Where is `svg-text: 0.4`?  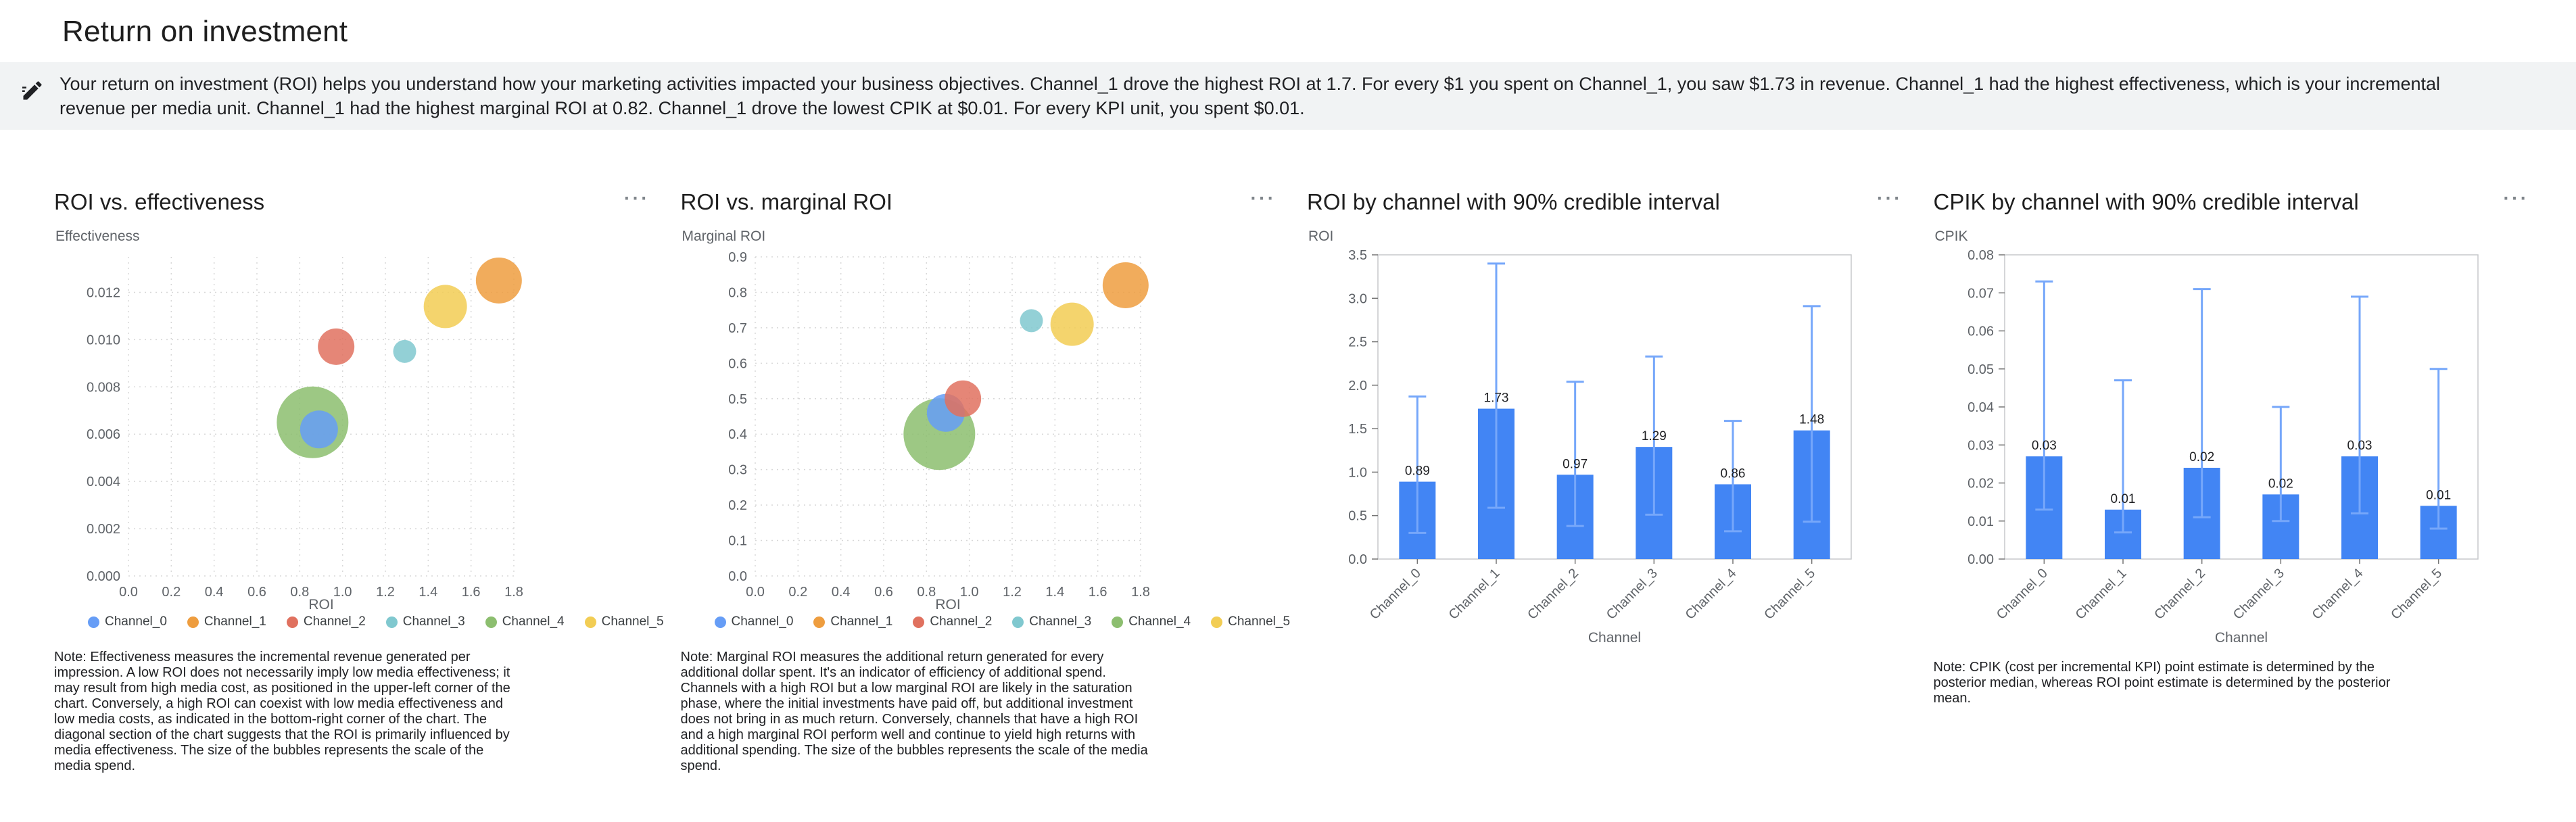 svg-text: 0.4 is located at coordinates (840, 592).